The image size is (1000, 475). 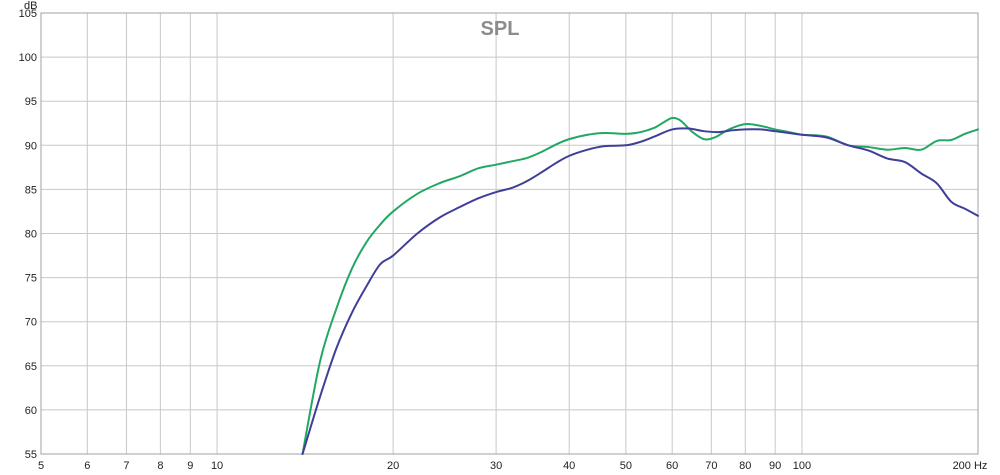 I want to click on x-tick-label: 80, so click(x=745, y=466).